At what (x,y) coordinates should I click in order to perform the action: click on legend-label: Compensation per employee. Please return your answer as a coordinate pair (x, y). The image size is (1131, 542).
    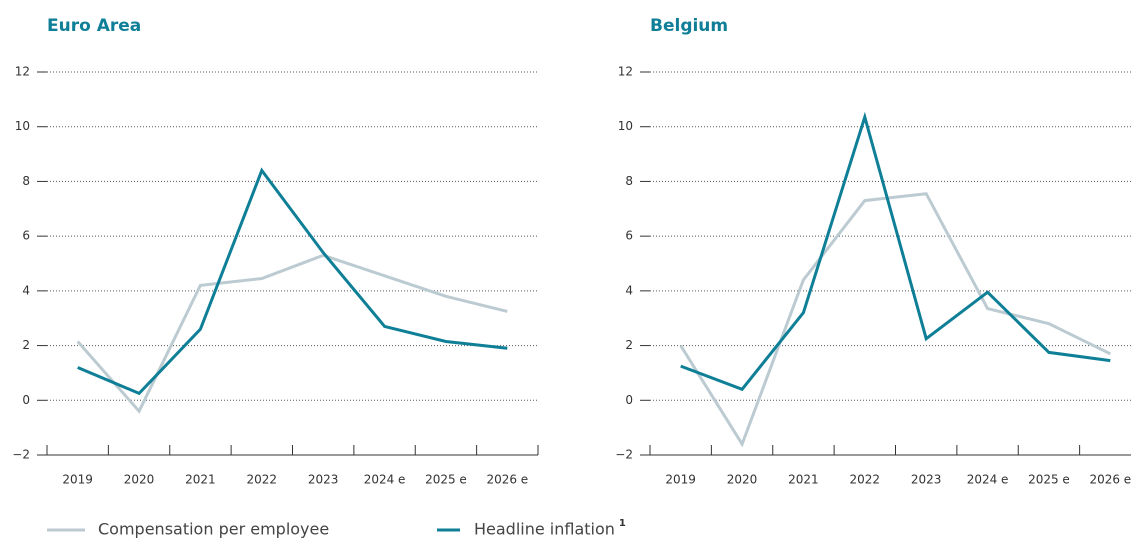
    Looking at the image, I should click on (213, 529).